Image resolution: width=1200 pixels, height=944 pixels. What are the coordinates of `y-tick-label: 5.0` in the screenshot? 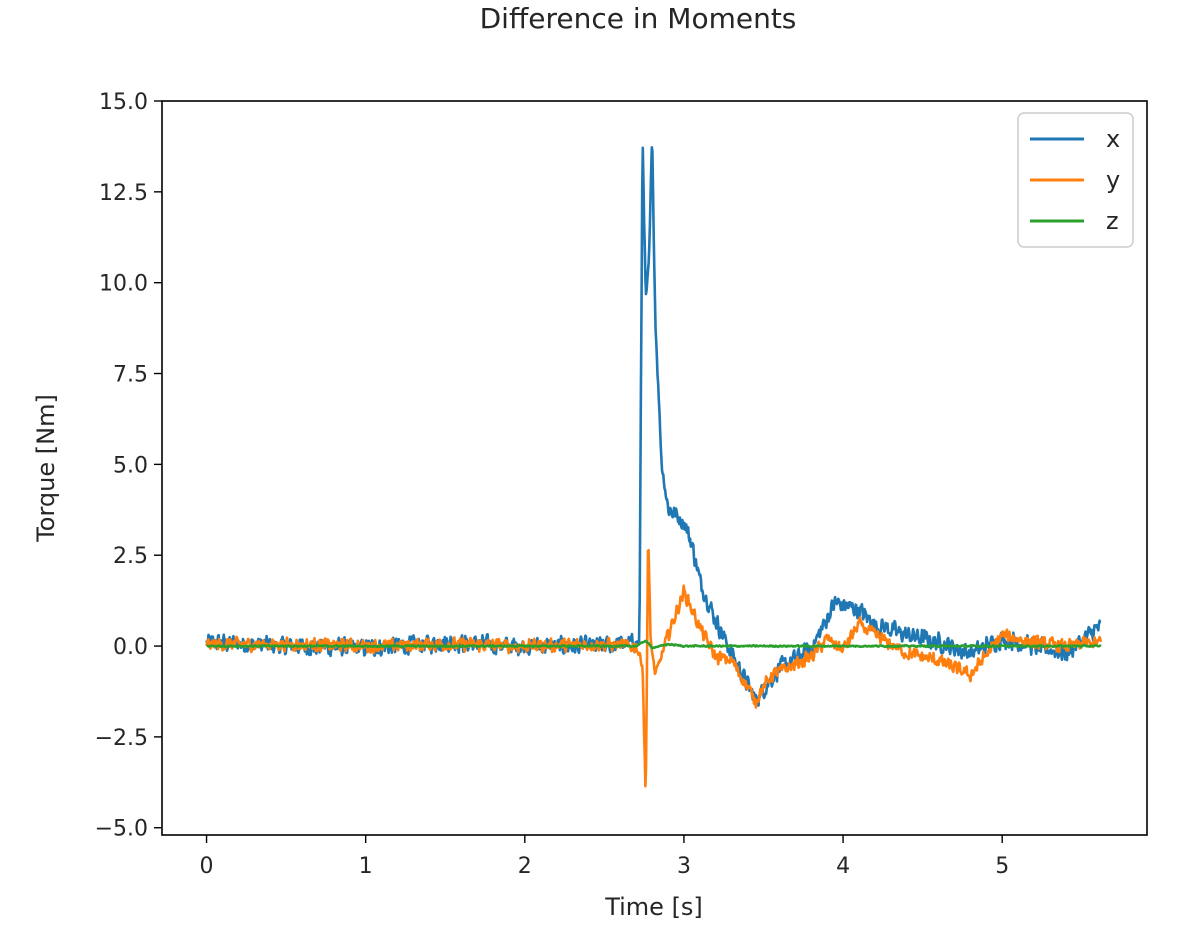 It's located at (130, 465).